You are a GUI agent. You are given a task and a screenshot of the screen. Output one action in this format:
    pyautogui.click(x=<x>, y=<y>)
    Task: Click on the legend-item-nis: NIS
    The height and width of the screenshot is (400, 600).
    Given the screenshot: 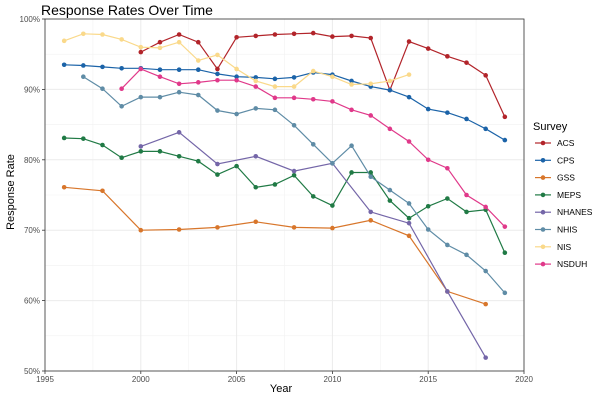 What is the action you would take?
    pyautogui.click(x=553, y=247)
    